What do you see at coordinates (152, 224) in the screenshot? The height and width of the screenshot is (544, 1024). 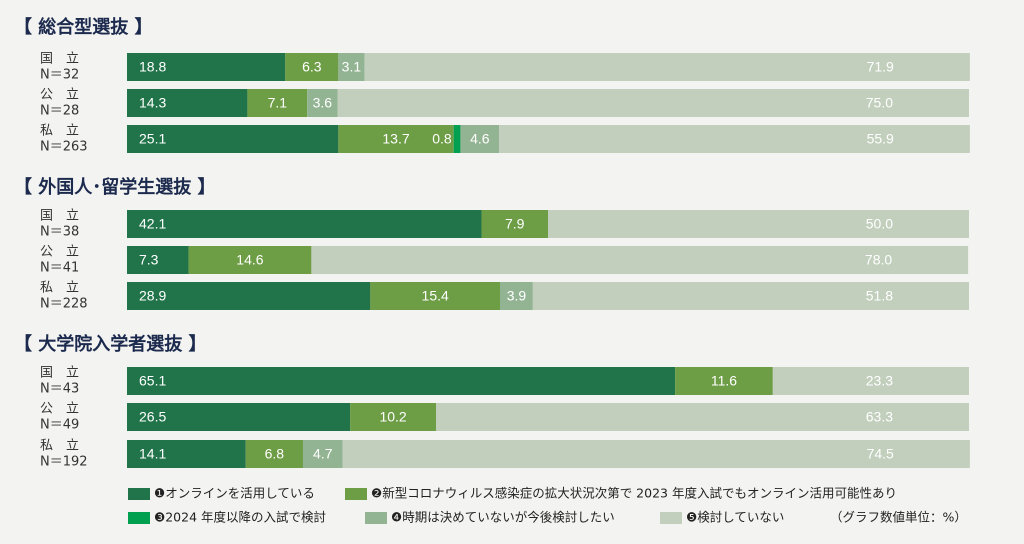 I see `value-label: 42.1` at bounding box center [152, 224].